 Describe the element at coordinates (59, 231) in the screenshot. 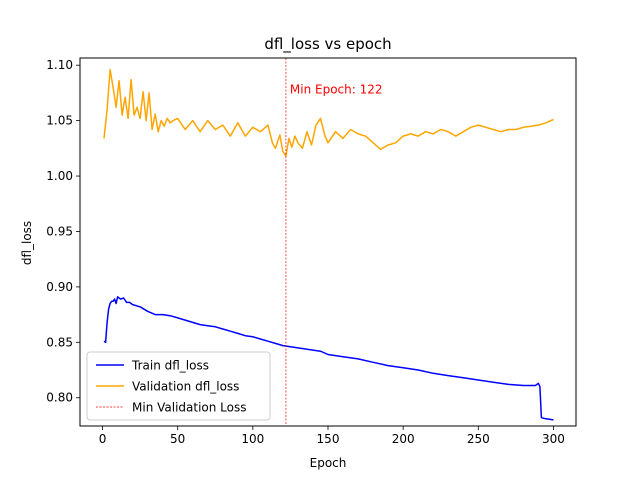

I see `y-tick-label: 0.95` at that location.